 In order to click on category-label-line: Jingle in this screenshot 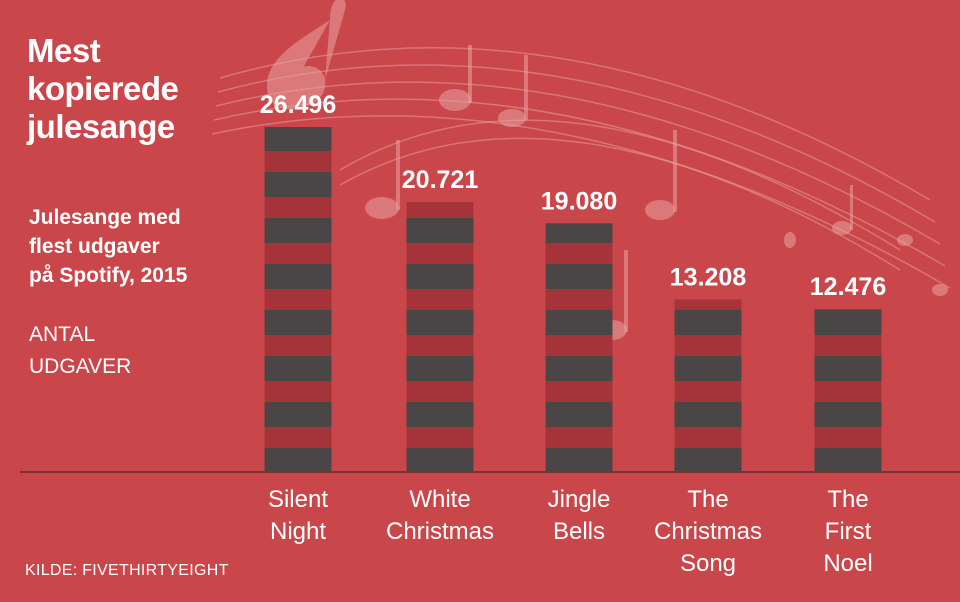, I will do `click(579, 499)`.